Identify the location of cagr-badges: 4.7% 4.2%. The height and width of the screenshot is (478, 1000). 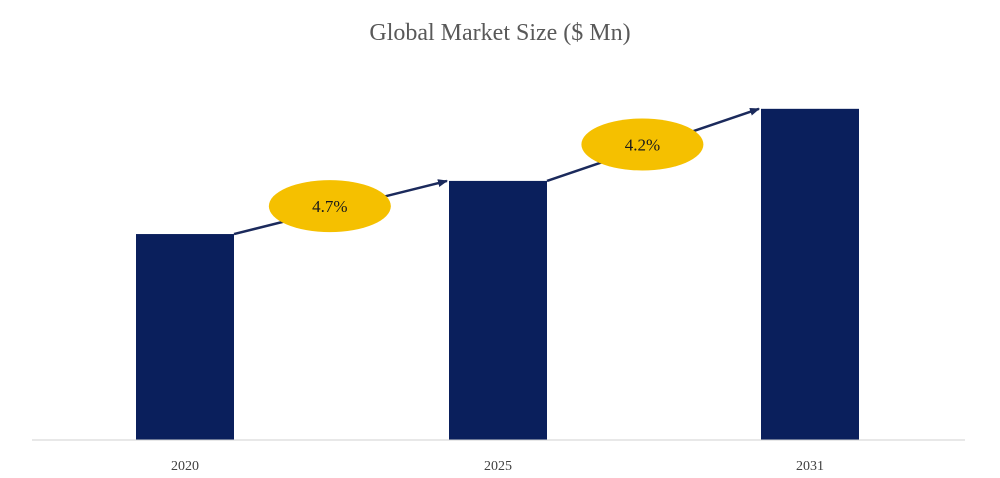
(486, 175).